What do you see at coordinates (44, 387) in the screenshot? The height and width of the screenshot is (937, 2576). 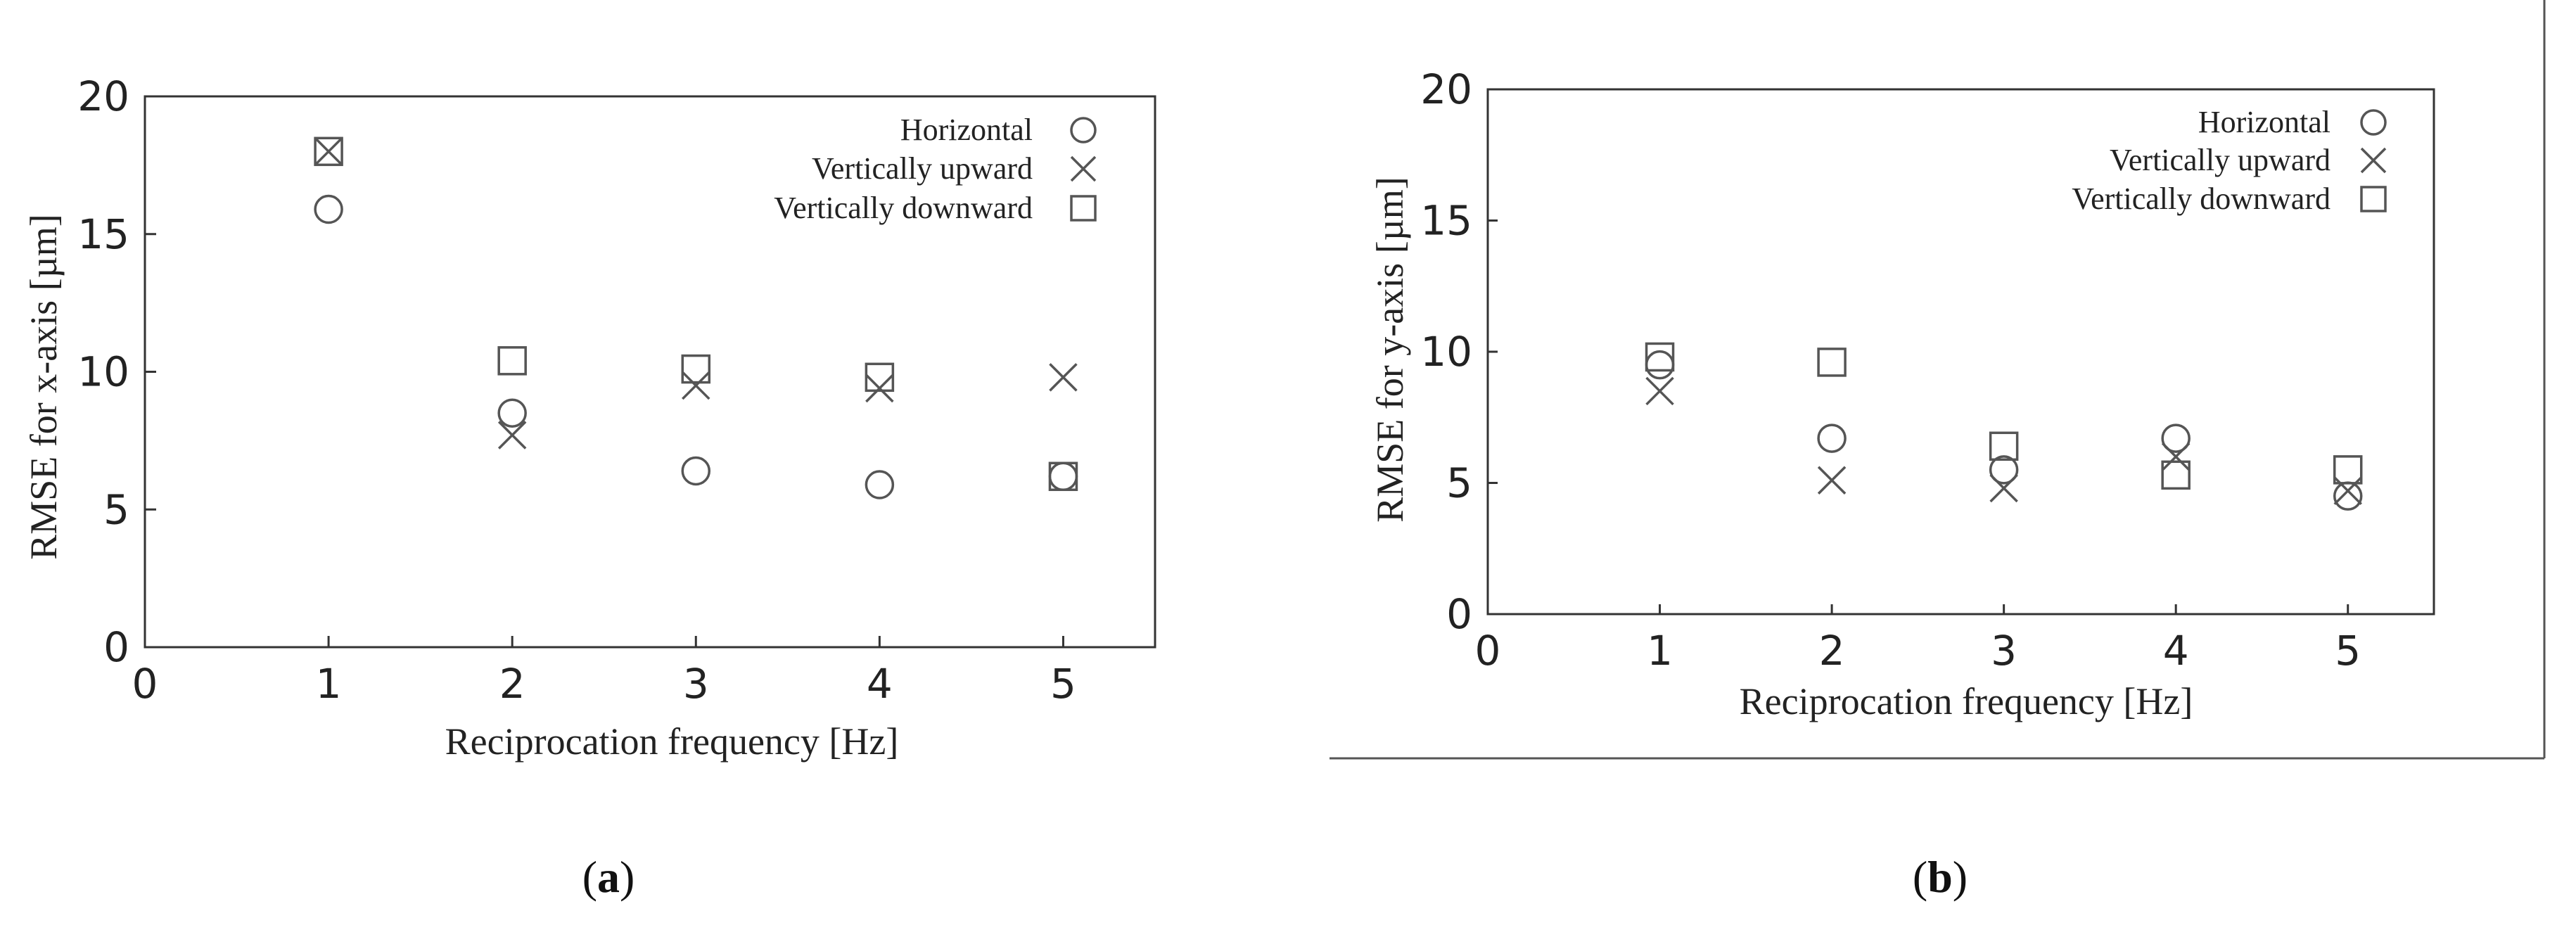 I see `y-axis-title: RMSE for x-axis [µm]` at bounding box center [44, 387].